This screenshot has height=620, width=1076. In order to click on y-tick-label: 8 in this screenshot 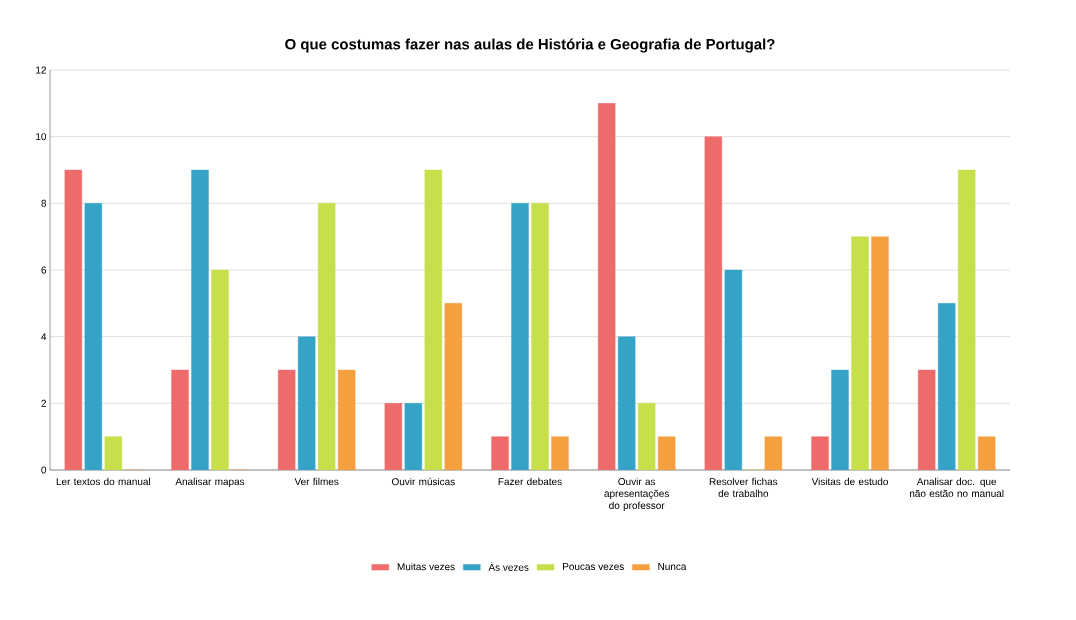, I will do `click(44, 203)`.